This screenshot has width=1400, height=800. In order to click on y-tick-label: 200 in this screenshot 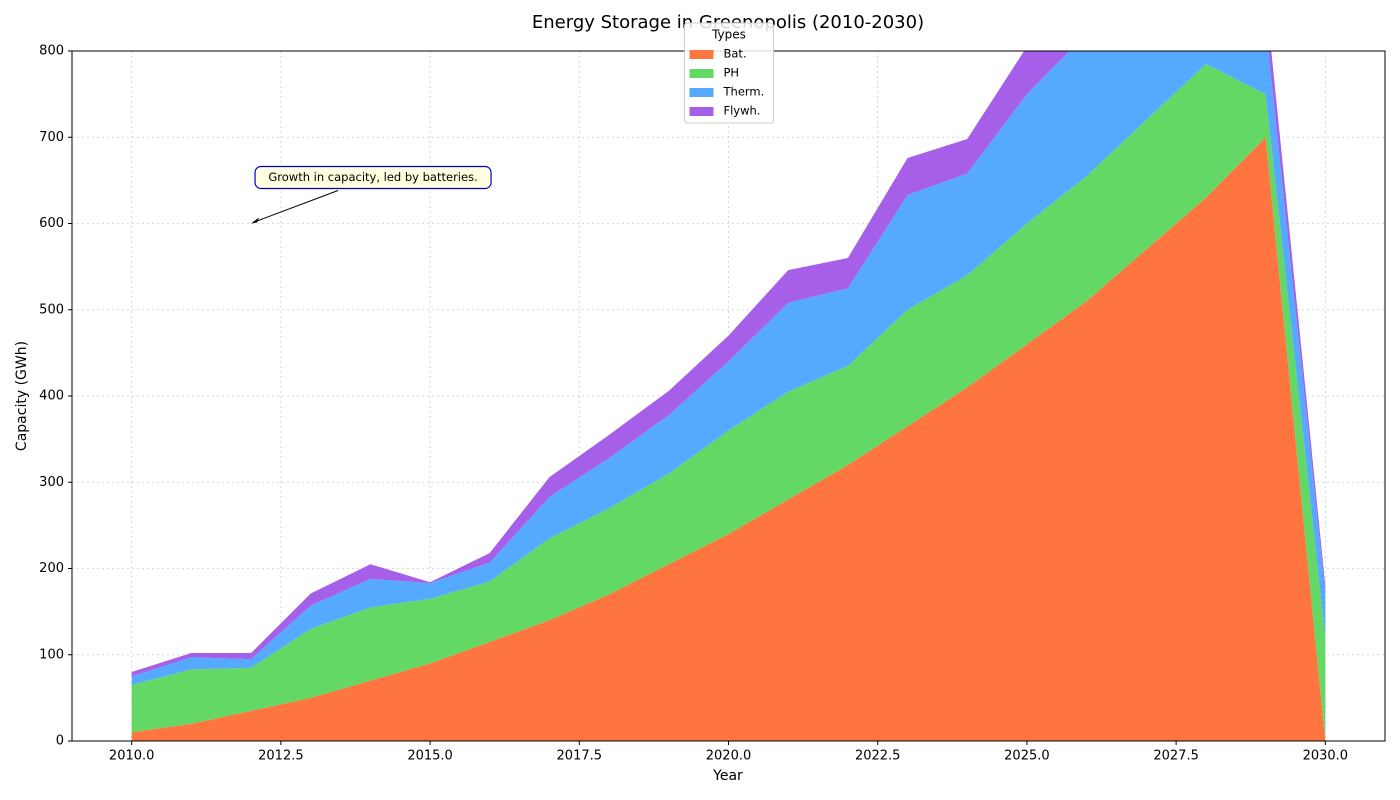, I will do `click(51, 568)`.